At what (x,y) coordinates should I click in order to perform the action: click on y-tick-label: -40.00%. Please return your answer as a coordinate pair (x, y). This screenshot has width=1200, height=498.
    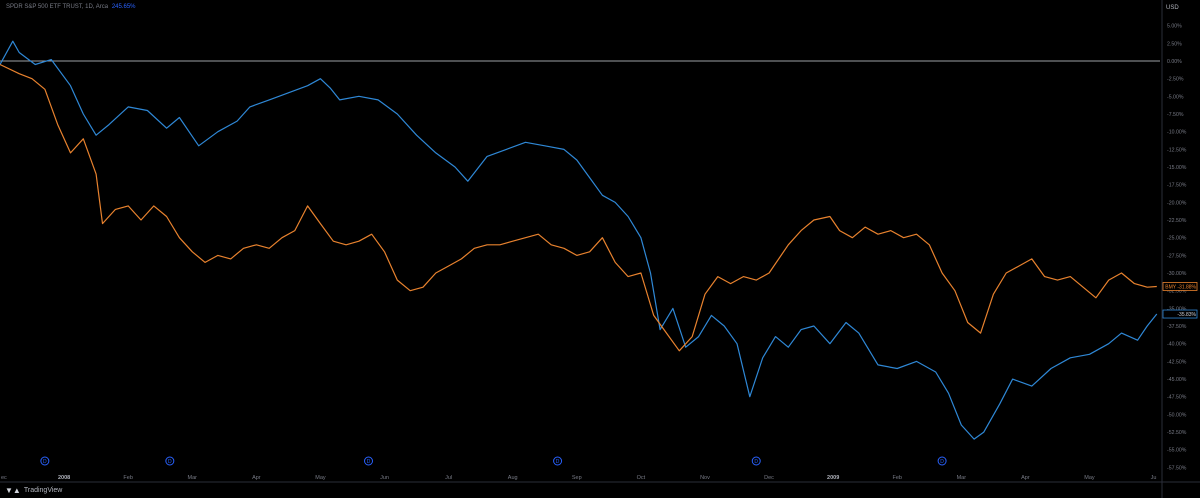
    Looking at the image, I should click on (1177, 345).